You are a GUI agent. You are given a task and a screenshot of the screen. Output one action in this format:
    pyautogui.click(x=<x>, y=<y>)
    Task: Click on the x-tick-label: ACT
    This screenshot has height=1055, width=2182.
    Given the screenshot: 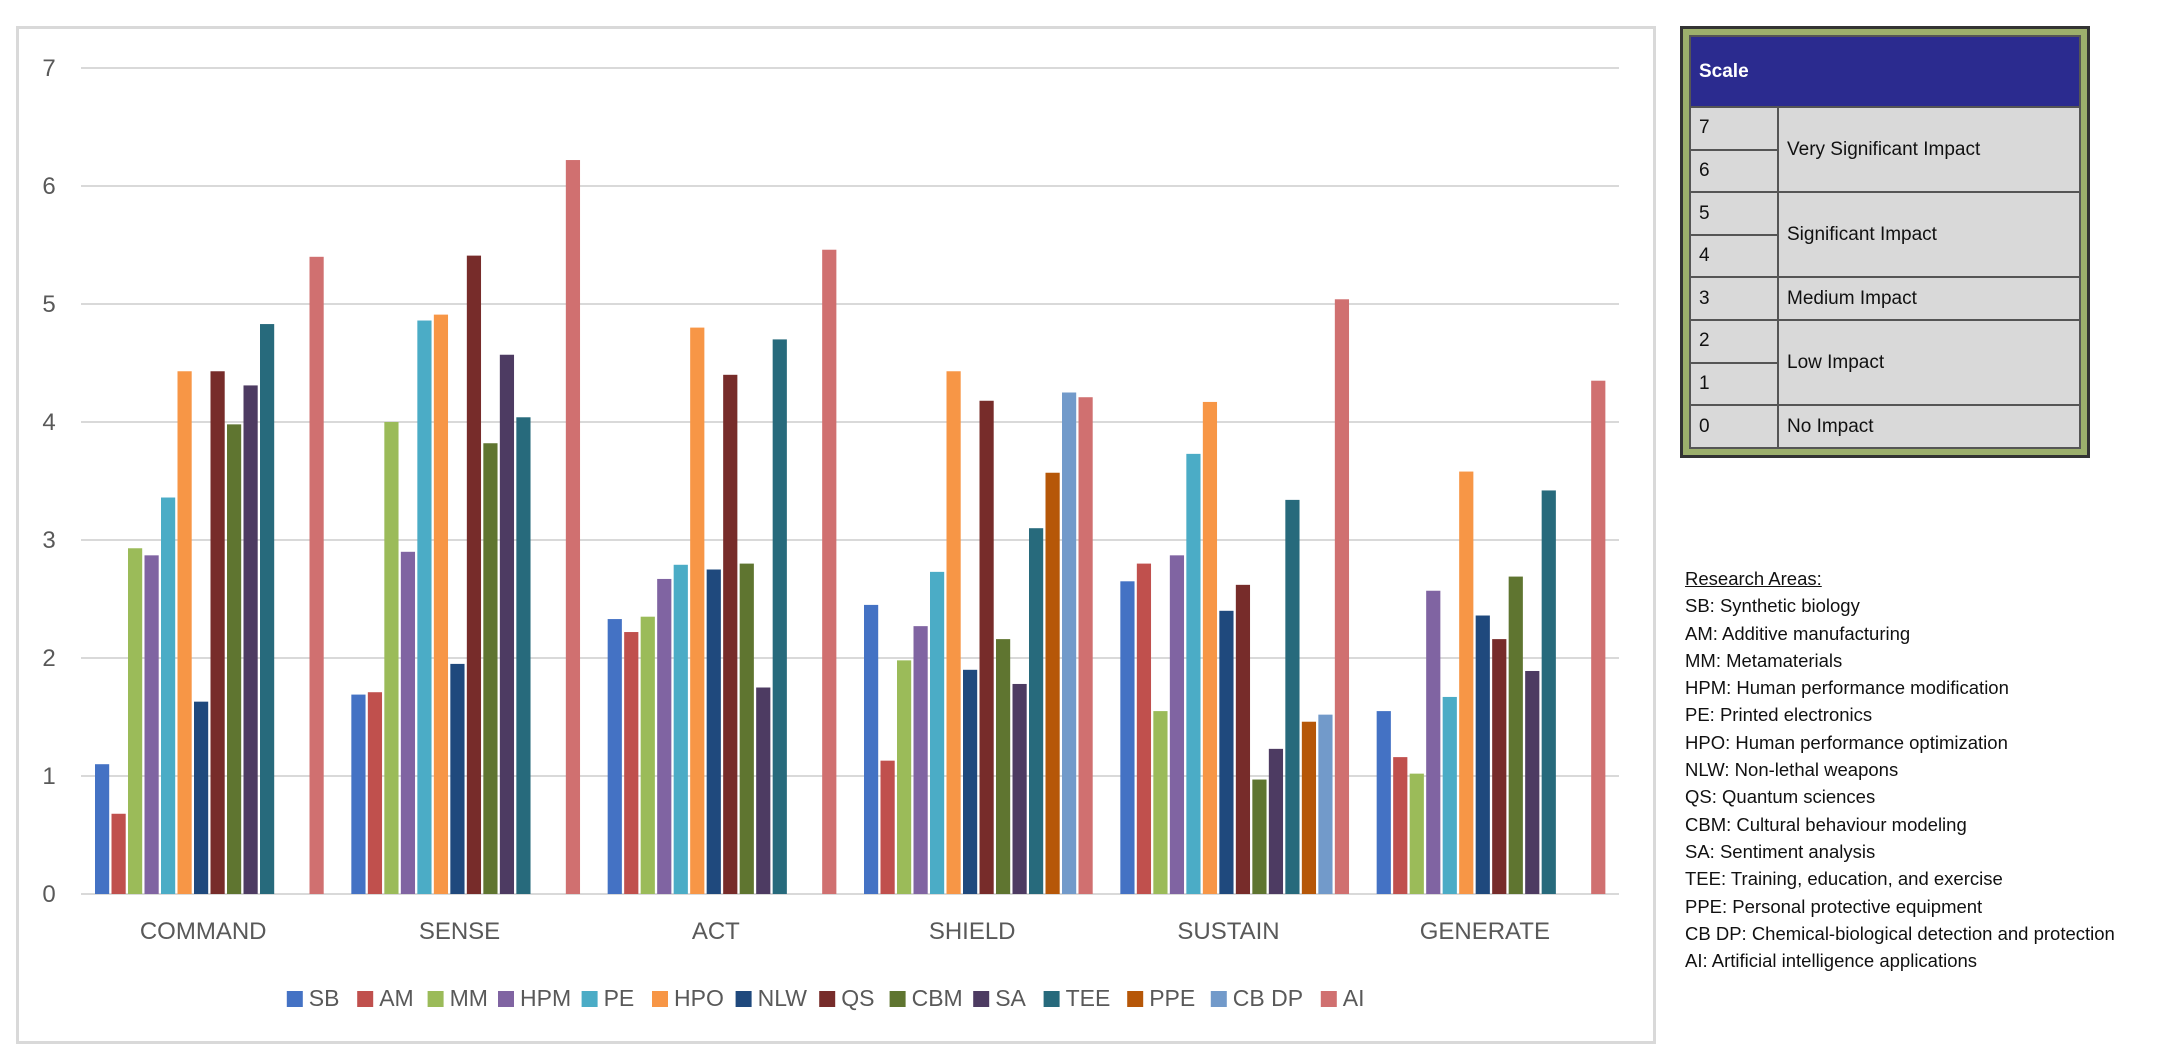 What is the action you would take?
    pyautogui.click(x=716, y=931)
    